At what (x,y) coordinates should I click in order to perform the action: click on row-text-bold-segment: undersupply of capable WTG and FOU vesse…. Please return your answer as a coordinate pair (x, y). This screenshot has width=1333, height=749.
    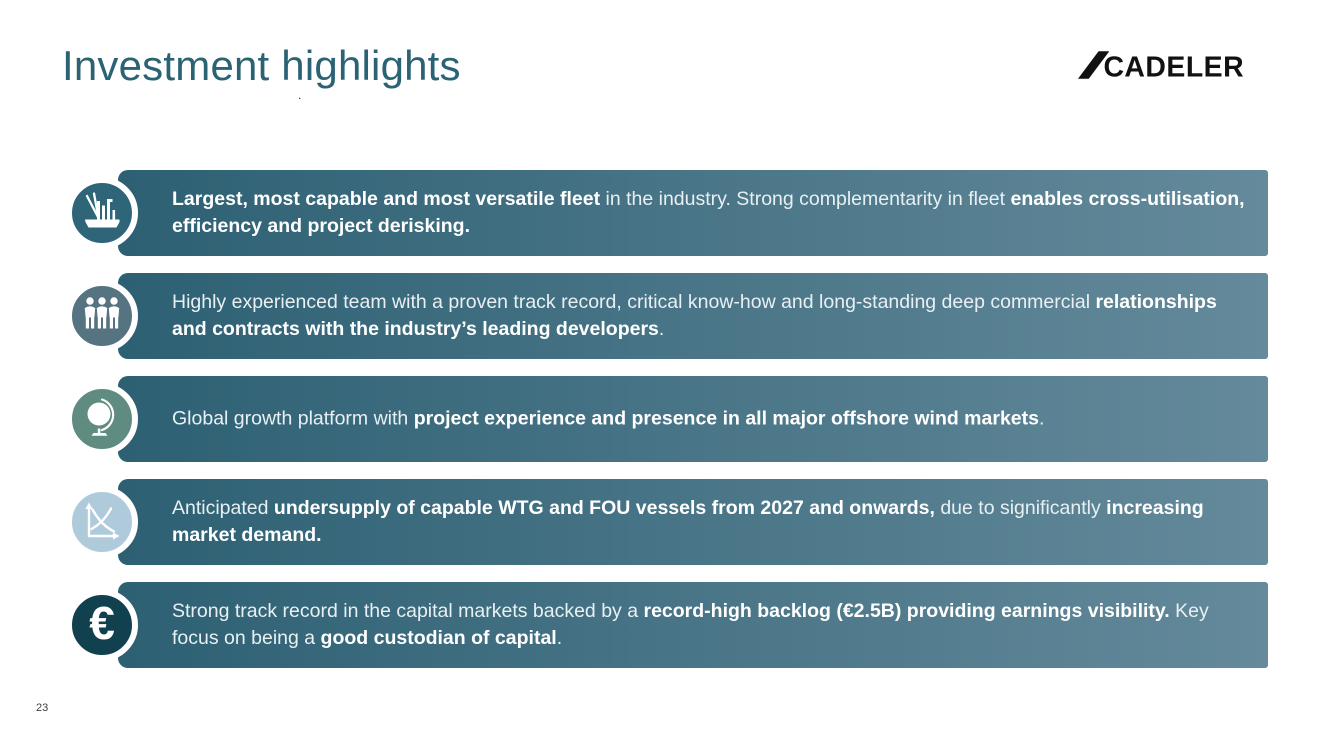
    Looking at the image, I should click on (604, 508).